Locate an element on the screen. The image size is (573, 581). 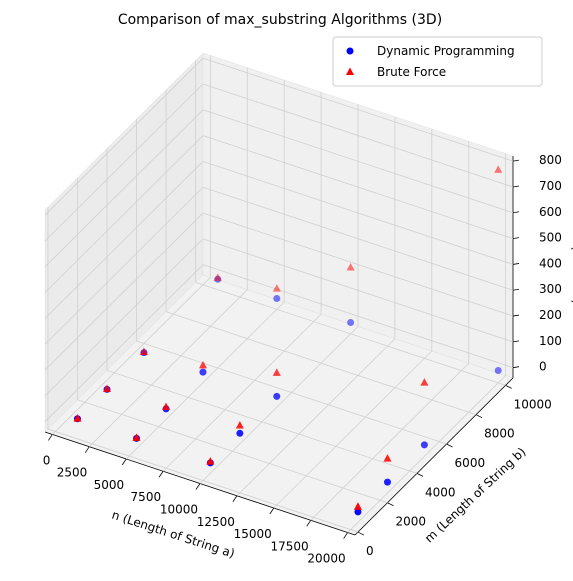
x-tick-label: 20000 is located at coordinates (326, 559).